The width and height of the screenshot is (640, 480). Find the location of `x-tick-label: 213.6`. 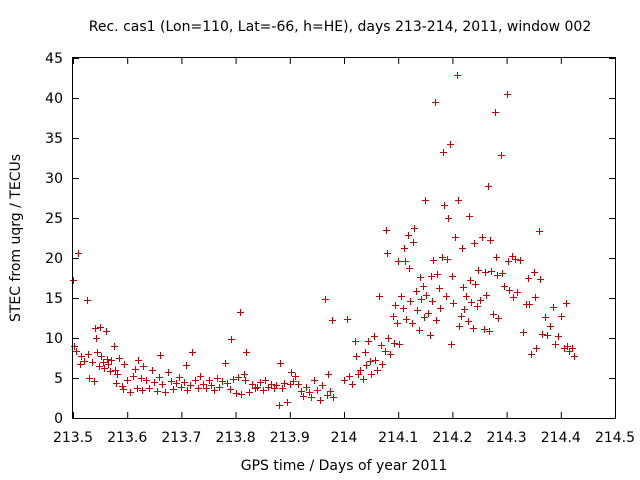

x-tick-label: 213.6 is located at coordinates (127, 438).